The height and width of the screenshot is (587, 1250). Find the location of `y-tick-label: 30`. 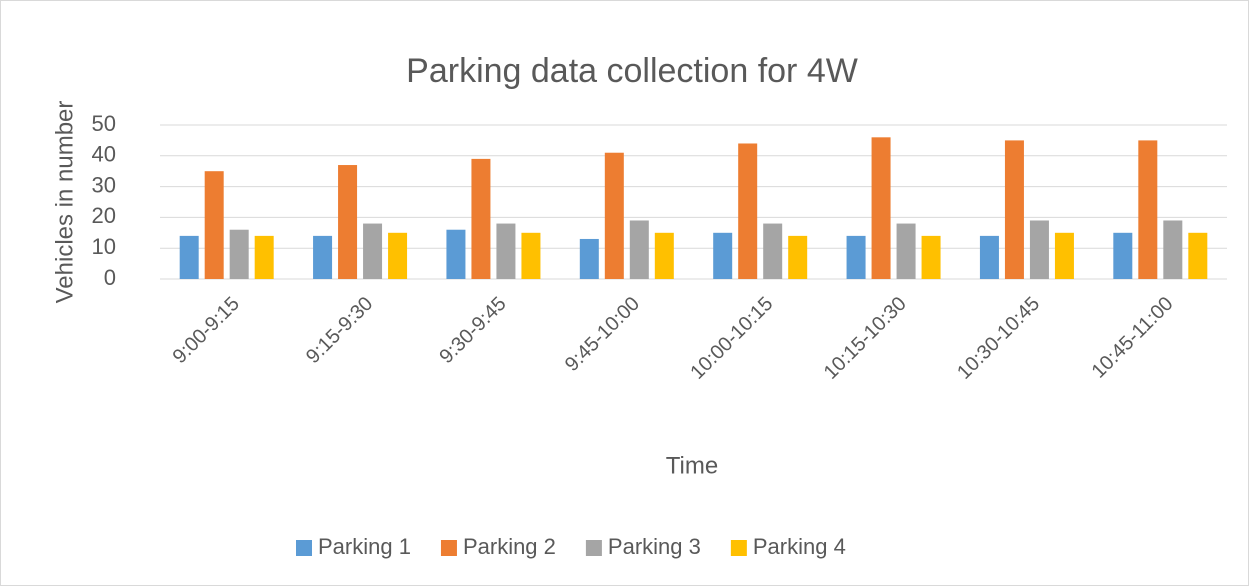

y-tick-label: 30 is located at coordinates (104, 184).